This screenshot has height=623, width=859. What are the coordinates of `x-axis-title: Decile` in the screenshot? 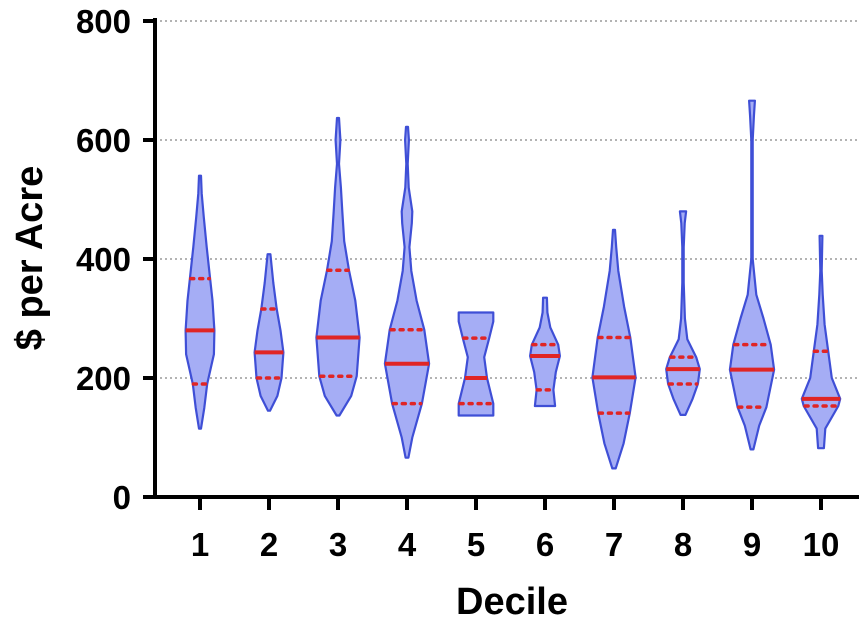 It's located at (512, 602).